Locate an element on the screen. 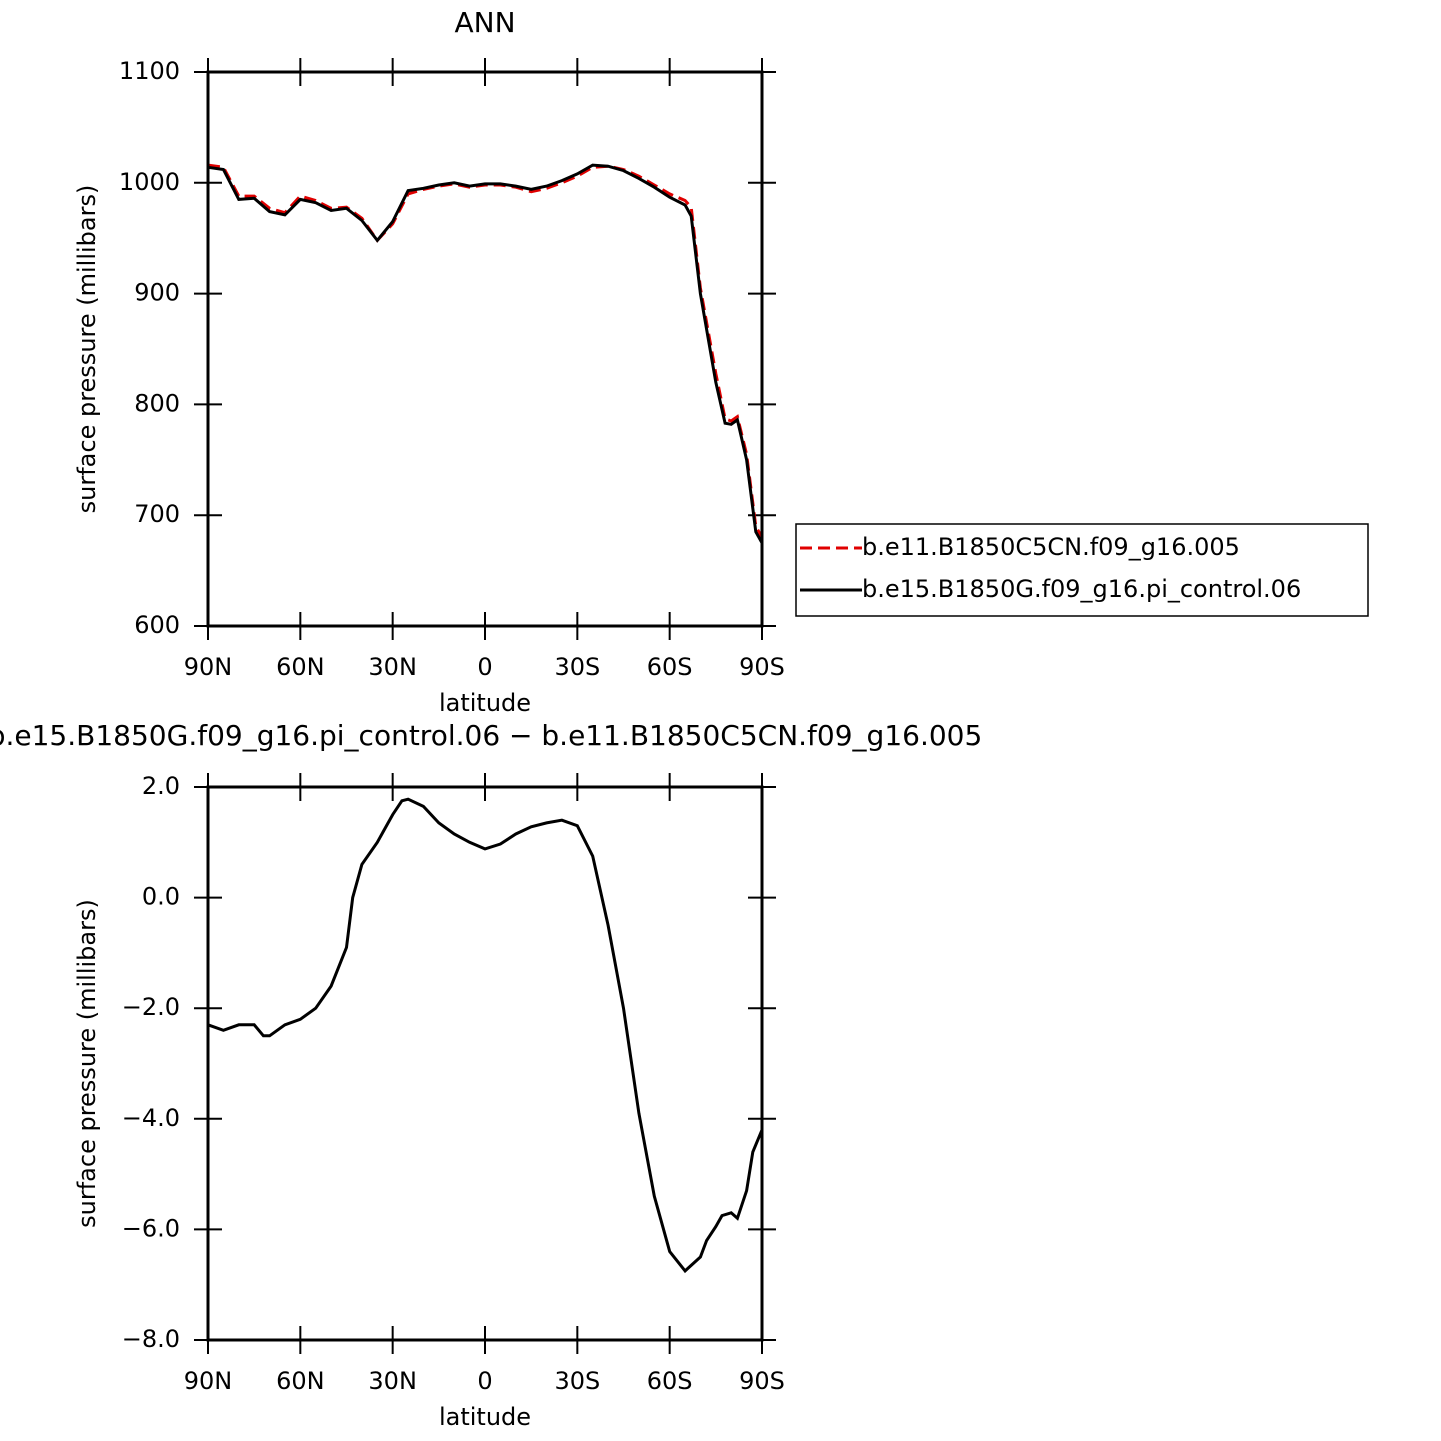 This screenshot has height=1441, width=1441. legend-label: b.e11.B1850C5CN.f09_g16.005 is located at coordinates (1051, 547).